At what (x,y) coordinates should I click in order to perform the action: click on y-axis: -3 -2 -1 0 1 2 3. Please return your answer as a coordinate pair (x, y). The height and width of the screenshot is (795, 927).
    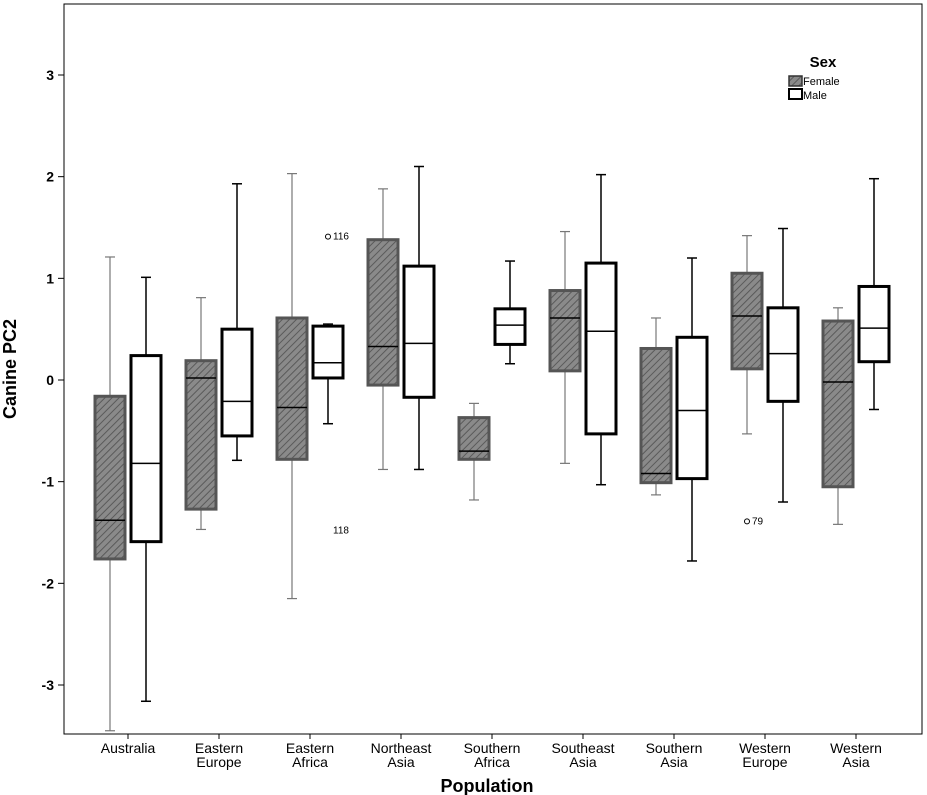
    Looking at the image, I should click on (53, 380).